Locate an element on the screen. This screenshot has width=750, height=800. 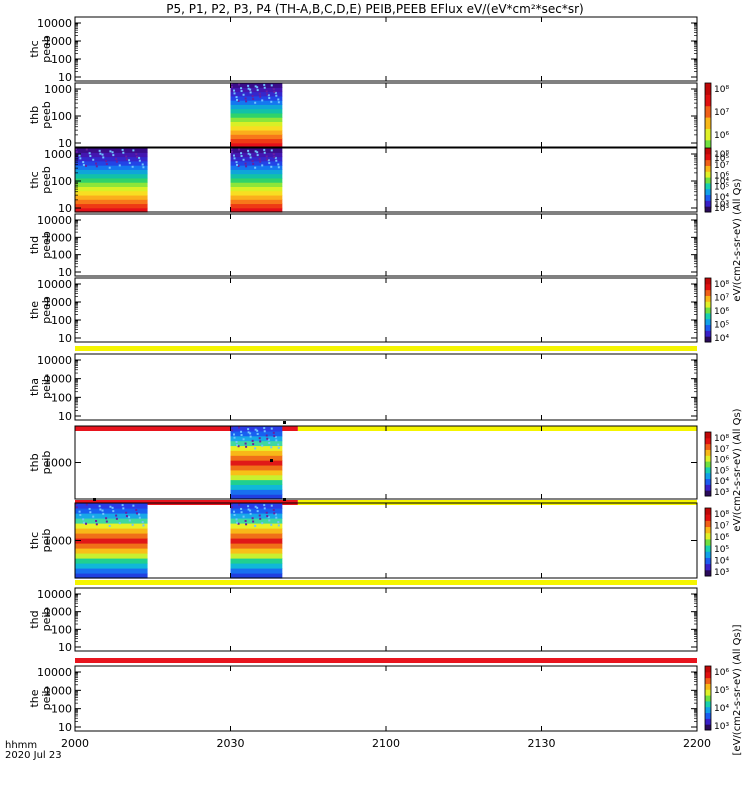
panel-label-6: thb peib is located at coordinates (40, 463).